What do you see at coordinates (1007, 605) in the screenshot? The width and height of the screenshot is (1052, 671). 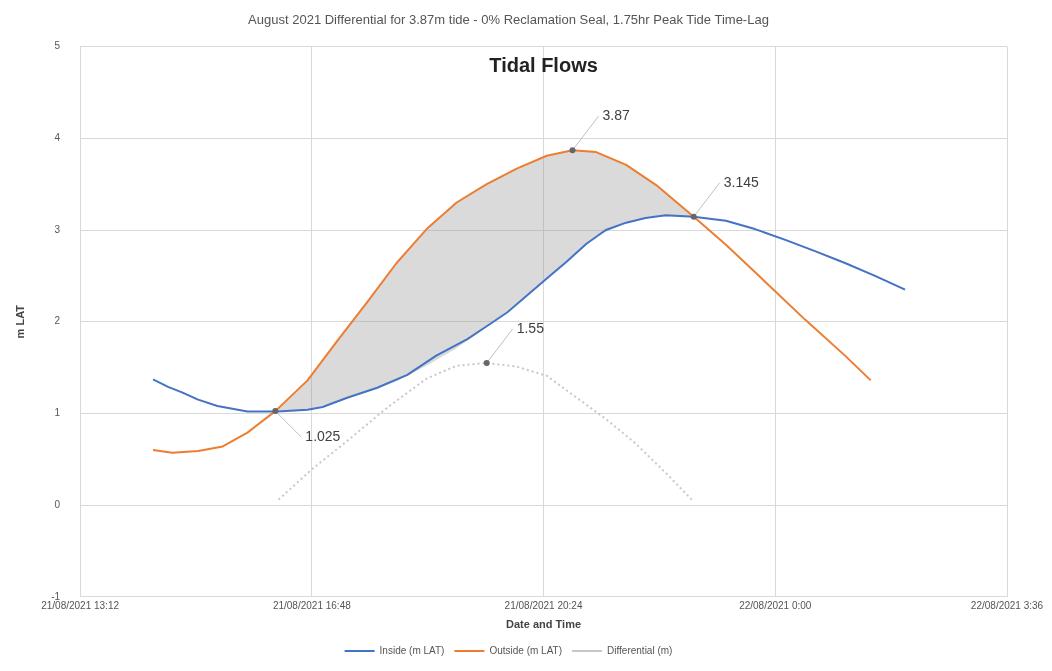 I see `x-tick-label: 22/08/2021 3:36` at bounding box center [1007, 605].